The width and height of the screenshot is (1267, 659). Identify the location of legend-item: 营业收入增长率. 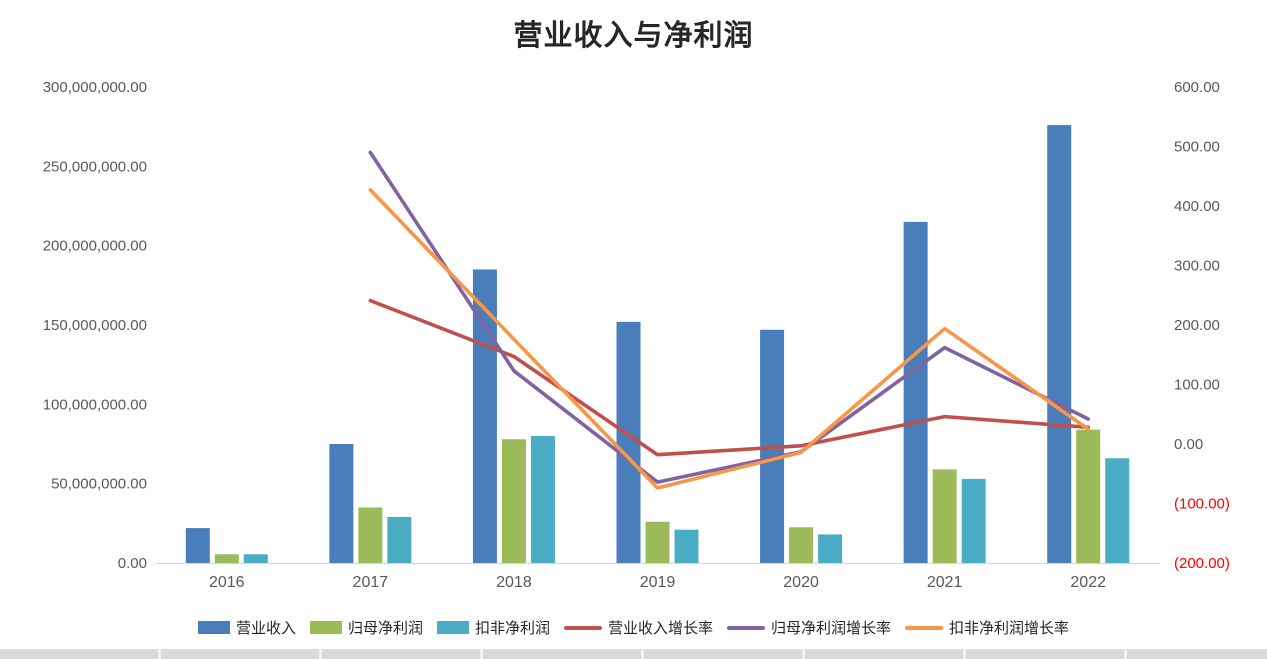
(638, 627).